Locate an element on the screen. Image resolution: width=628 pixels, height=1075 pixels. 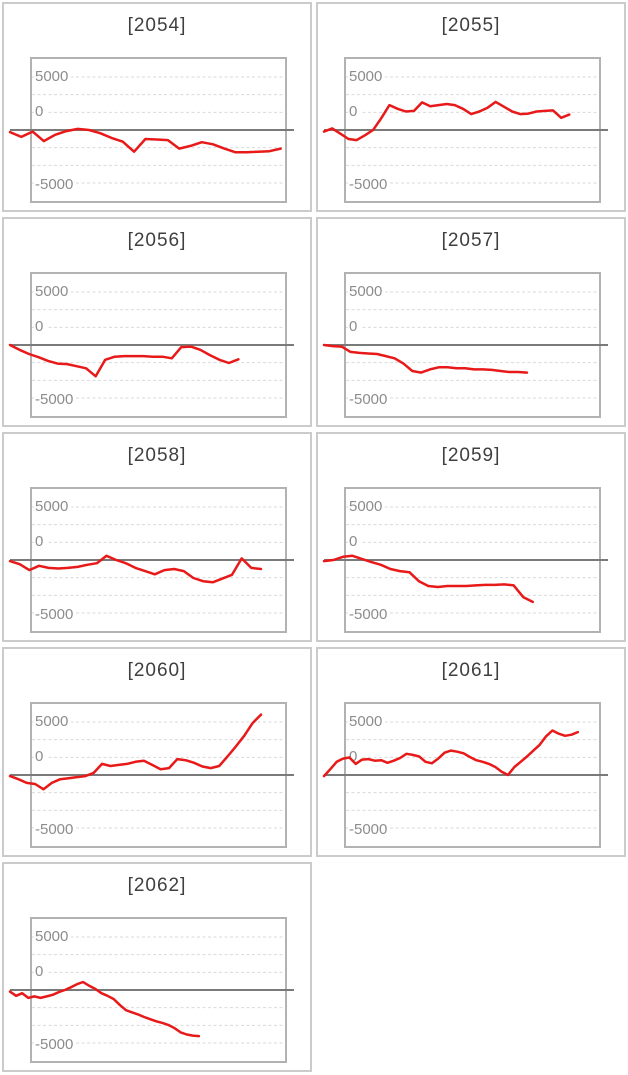
chart-panel-2055: [2055] 5000 0 -5000 is located at coordinates (471, 107).